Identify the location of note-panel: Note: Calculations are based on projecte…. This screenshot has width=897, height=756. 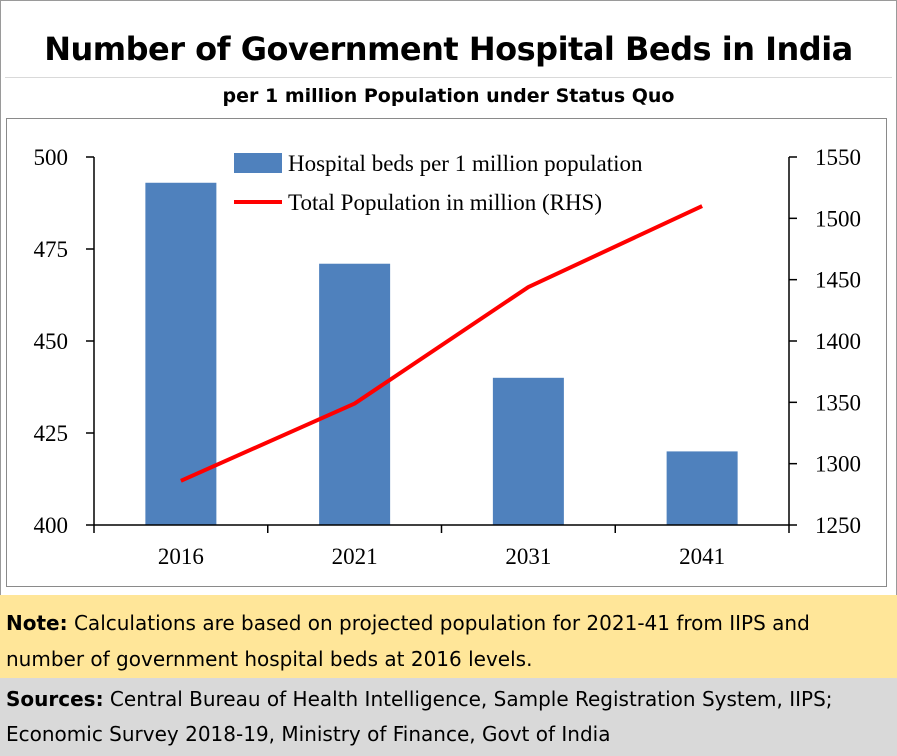
(448, 636).